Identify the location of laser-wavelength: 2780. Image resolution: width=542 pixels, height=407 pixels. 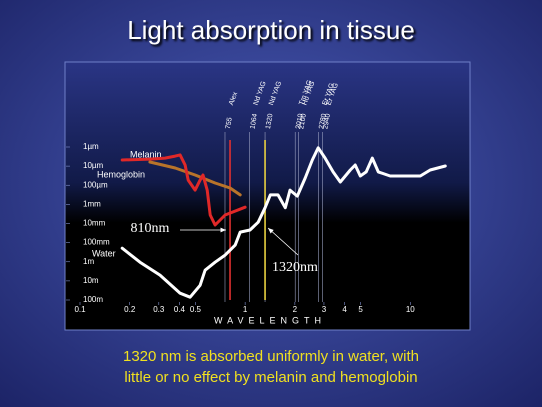
(323, 121).